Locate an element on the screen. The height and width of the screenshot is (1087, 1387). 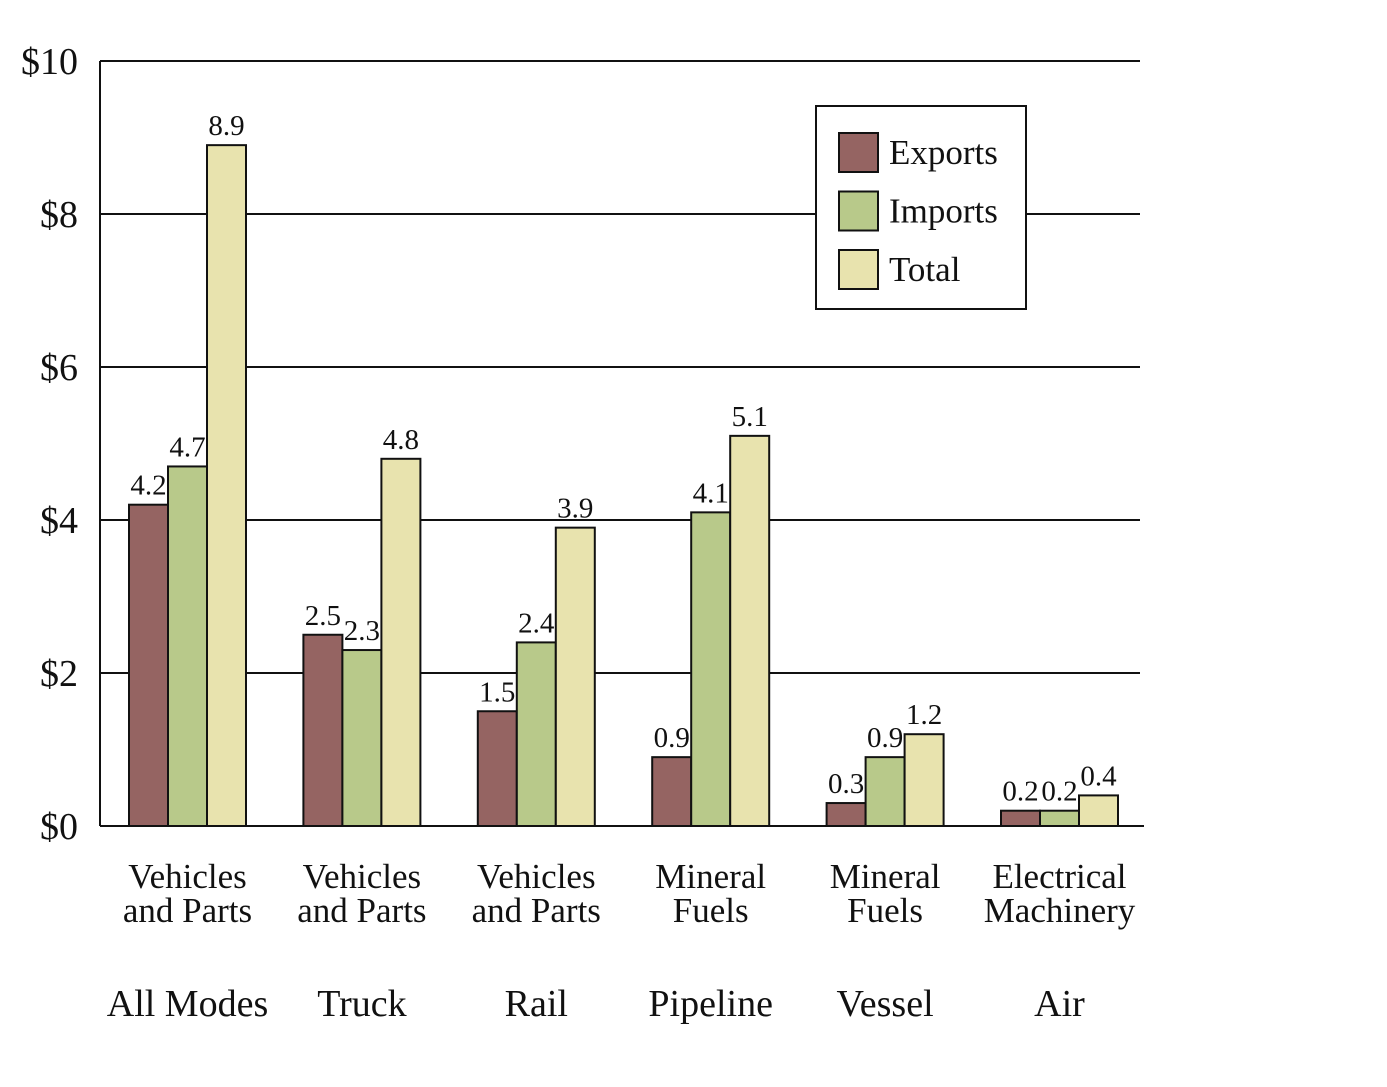
data-label: 2.4 is located at coordinates (536, 623).